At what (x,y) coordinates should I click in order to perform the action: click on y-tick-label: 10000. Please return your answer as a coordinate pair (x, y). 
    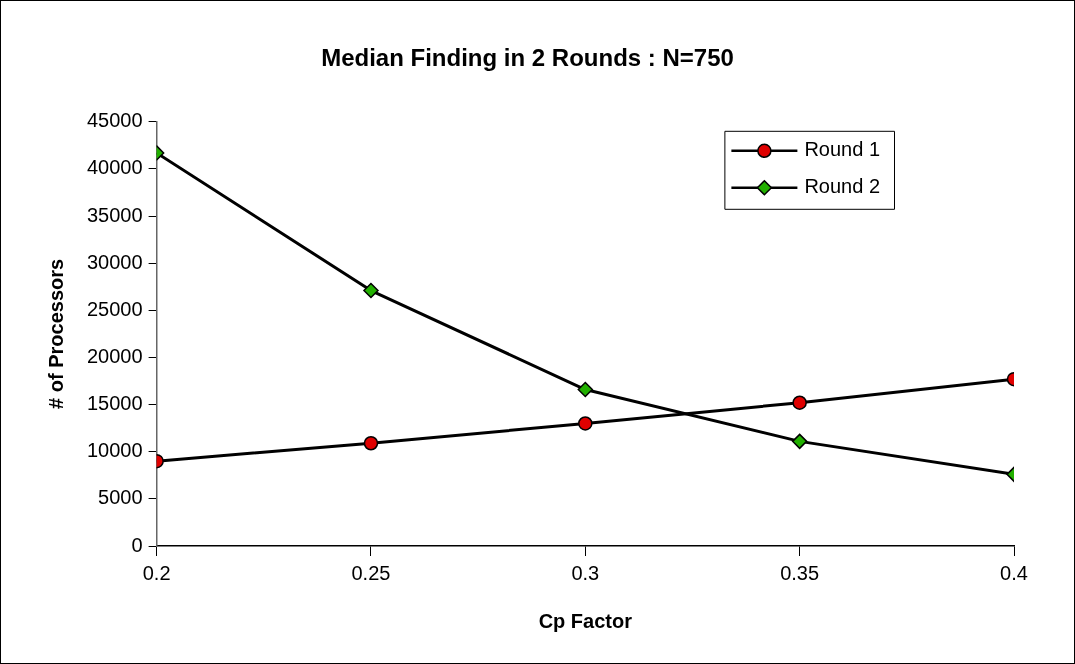
    Looking at the image, I should click on (114, 450).